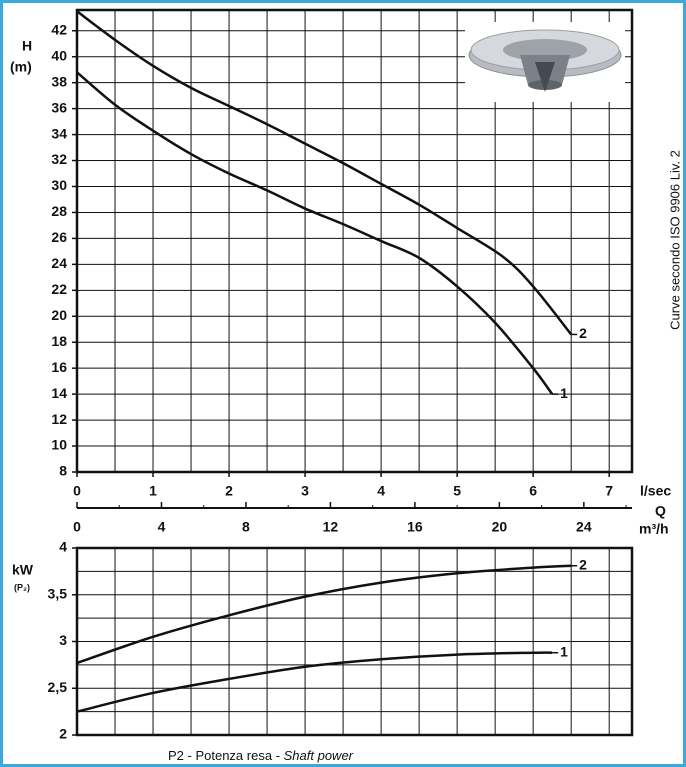 Image resolution: width=686 pixels, height=767 pixels. What do you see at coordinates (59, 393) in the screenshot?
I see `y-tick-label: 14` at bounding box center [59, 393].